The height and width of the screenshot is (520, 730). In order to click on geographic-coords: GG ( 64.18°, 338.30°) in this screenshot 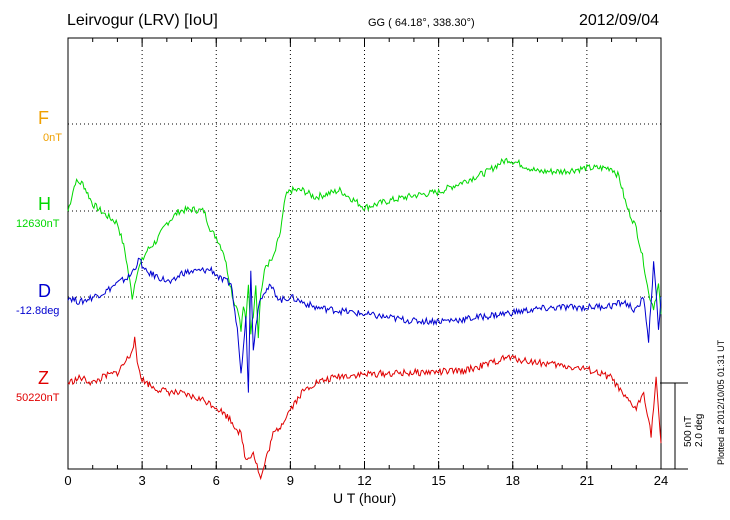, I will do `click(421, 23)`.